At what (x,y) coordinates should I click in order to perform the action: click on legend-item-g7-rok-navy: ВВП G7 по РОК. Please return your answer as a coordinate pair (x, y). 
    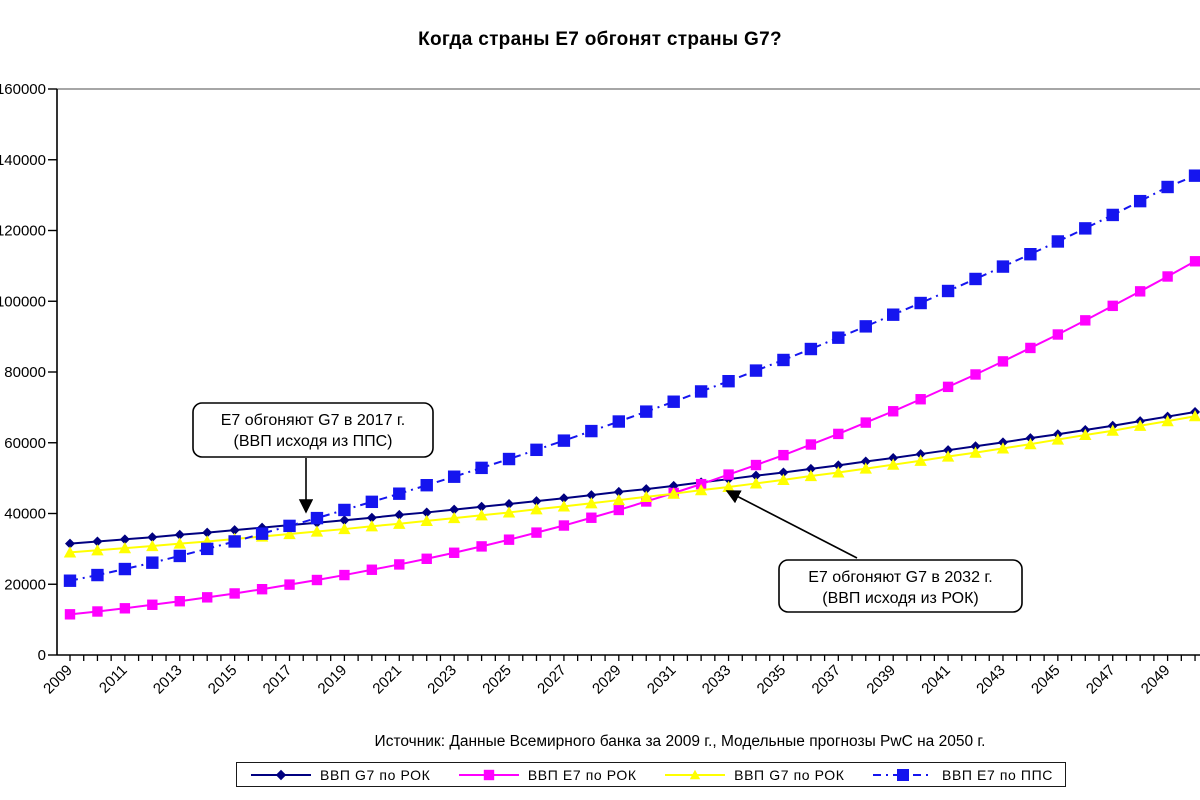
    Looking at the image, I should click on (339, 775).